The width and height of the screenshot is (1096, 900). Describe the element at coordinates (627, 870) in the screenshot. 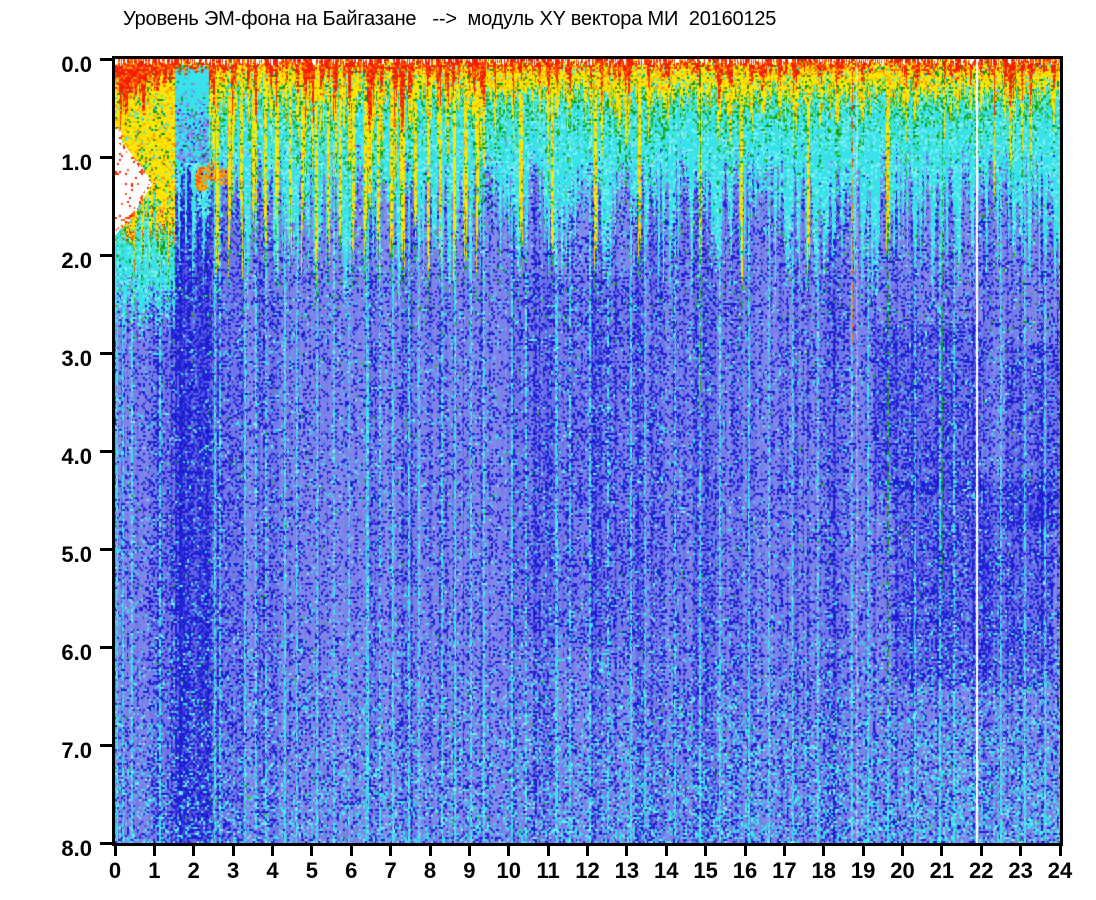

I see `x-tick-label: 13` at that location.